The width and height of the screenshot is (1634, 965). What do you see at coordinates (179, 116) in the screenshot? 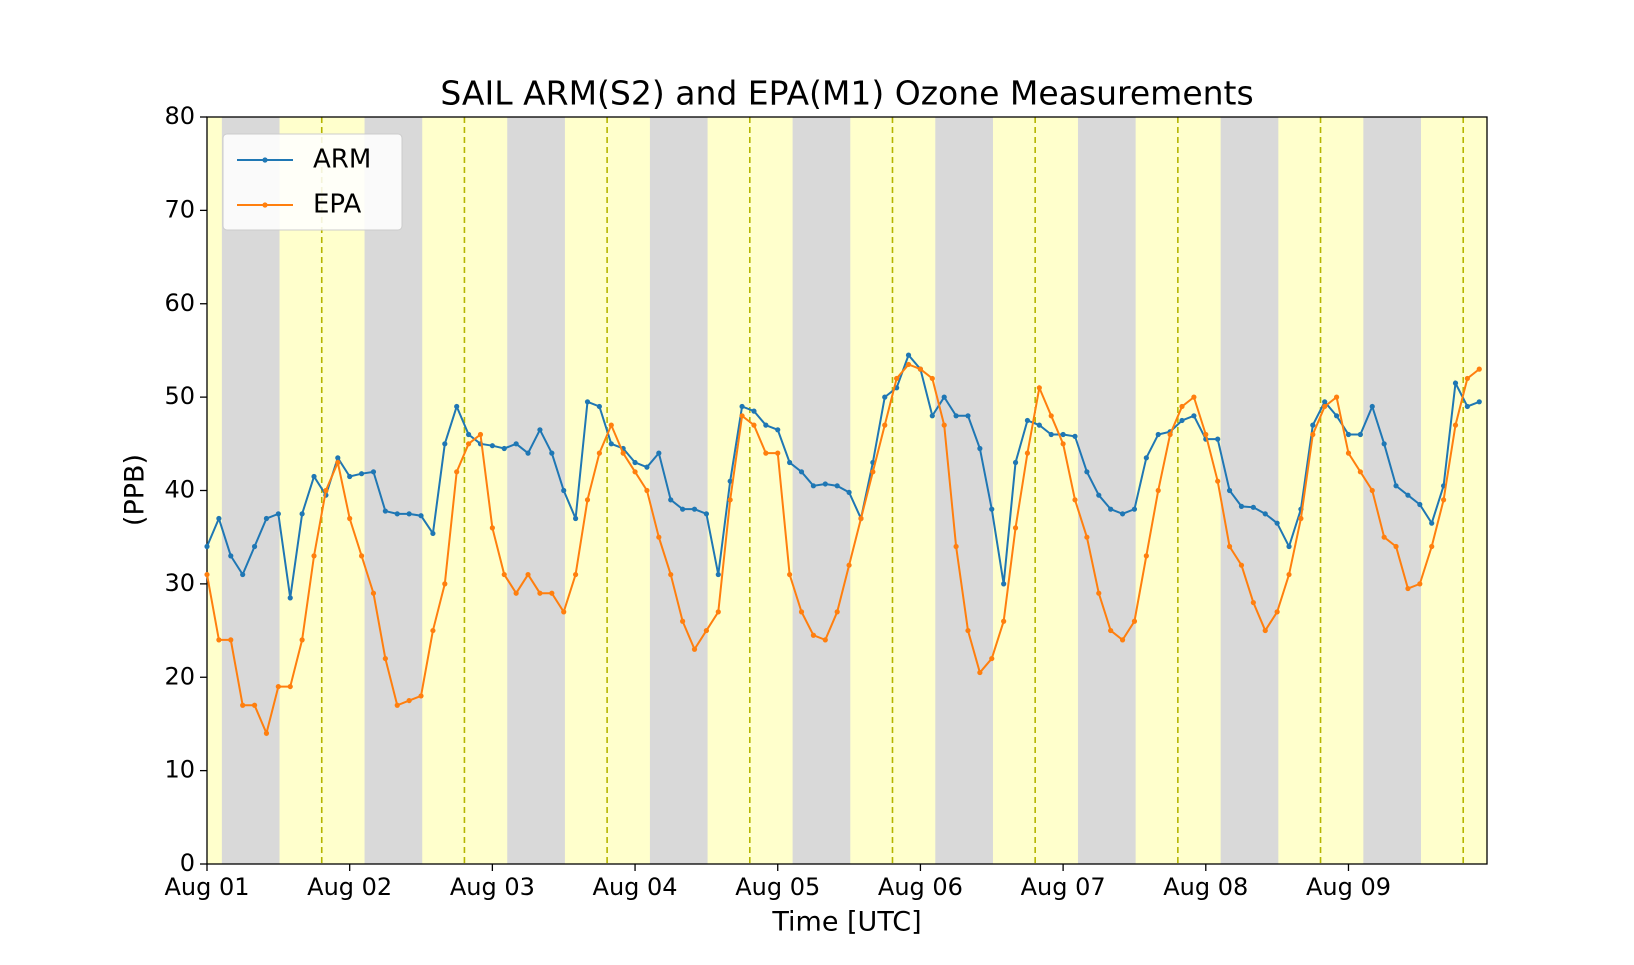
I see `y-tick-label: 80` at bounding box center [179, 116].